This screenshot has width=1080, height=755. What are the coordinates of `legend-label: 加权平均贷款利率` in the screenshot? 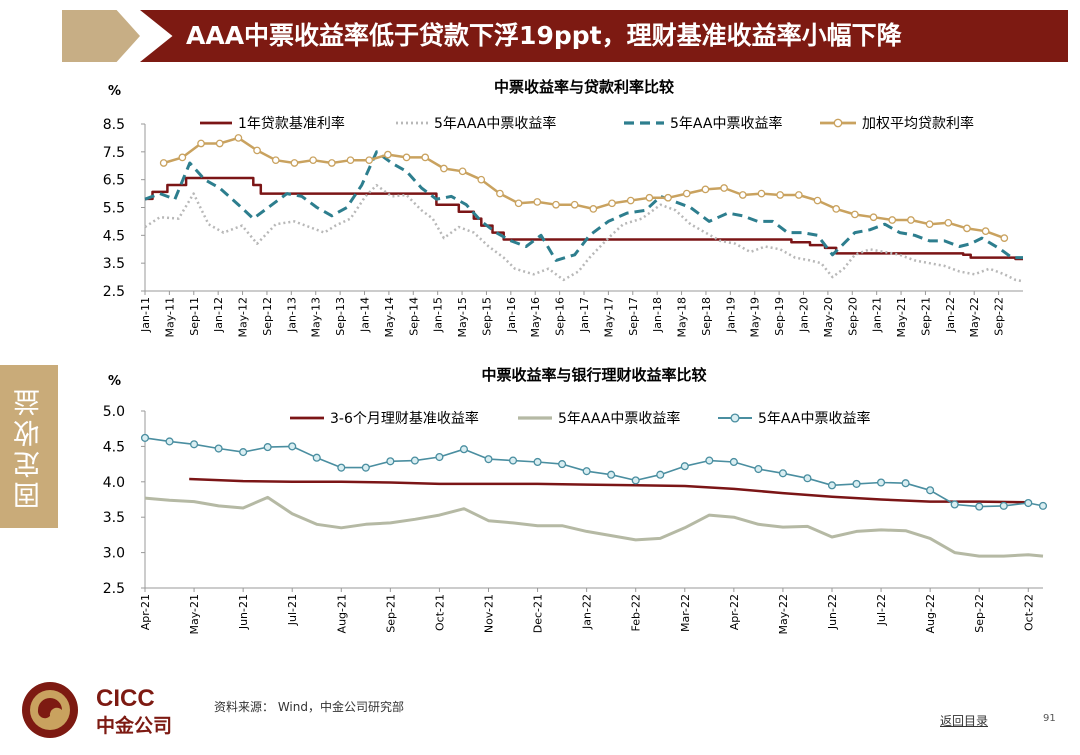 It's located at (918, 123).